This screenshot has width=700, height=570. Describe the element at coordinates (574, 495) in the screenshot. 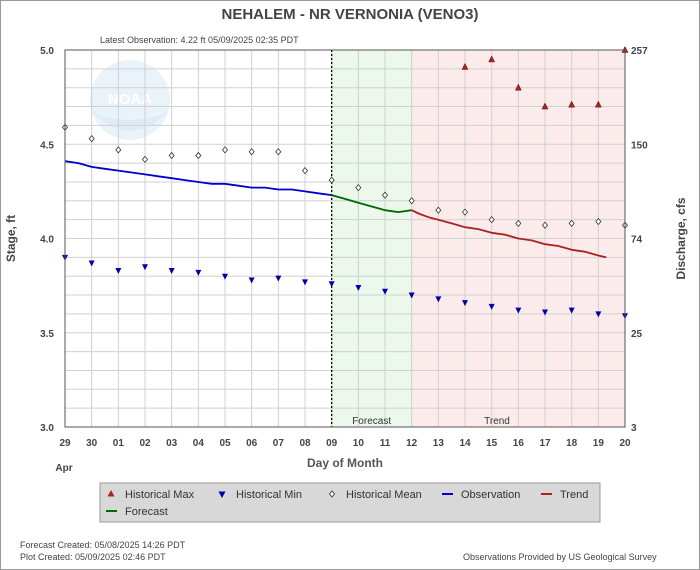

I see `legend-label-trend: Trend` at that location.